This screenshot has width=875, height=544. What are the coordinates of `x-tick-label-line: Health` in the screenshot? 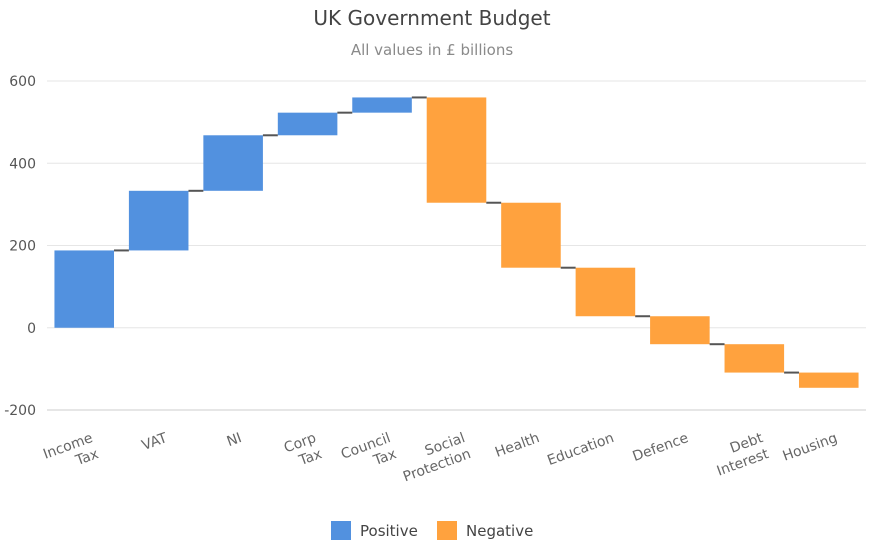 It's located at (517, 445).